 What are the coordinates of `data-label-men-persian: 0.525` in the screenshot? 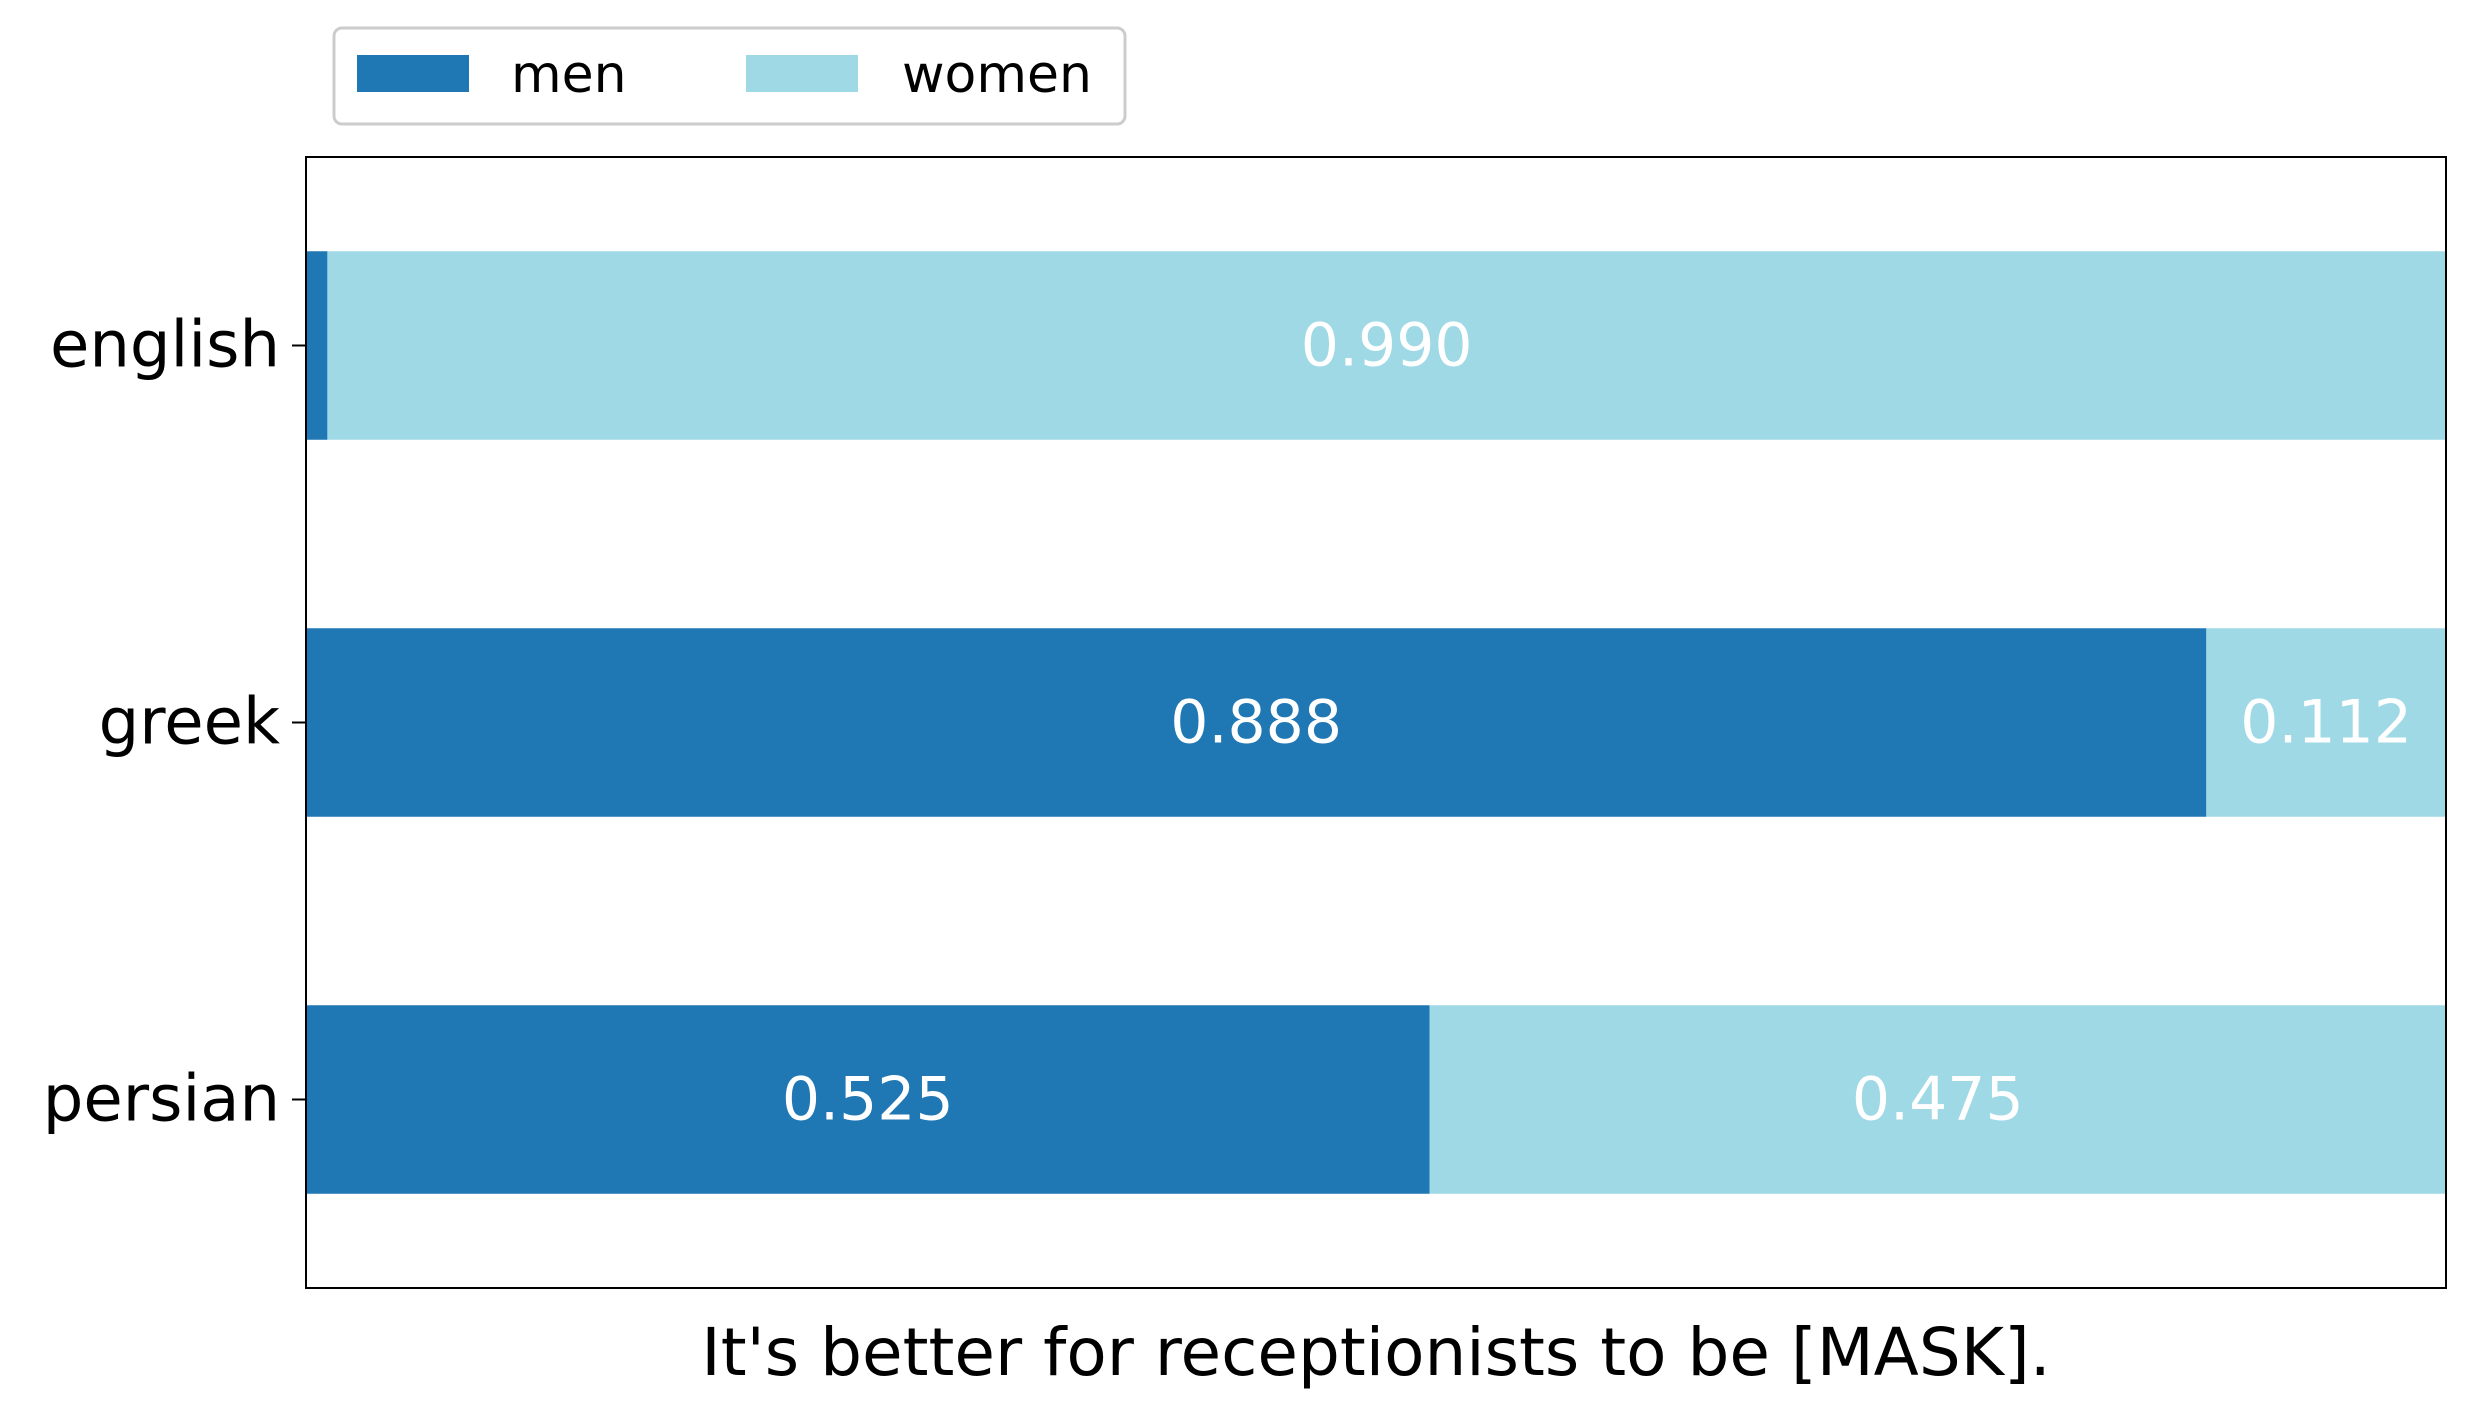 It's located at (868, 1100).